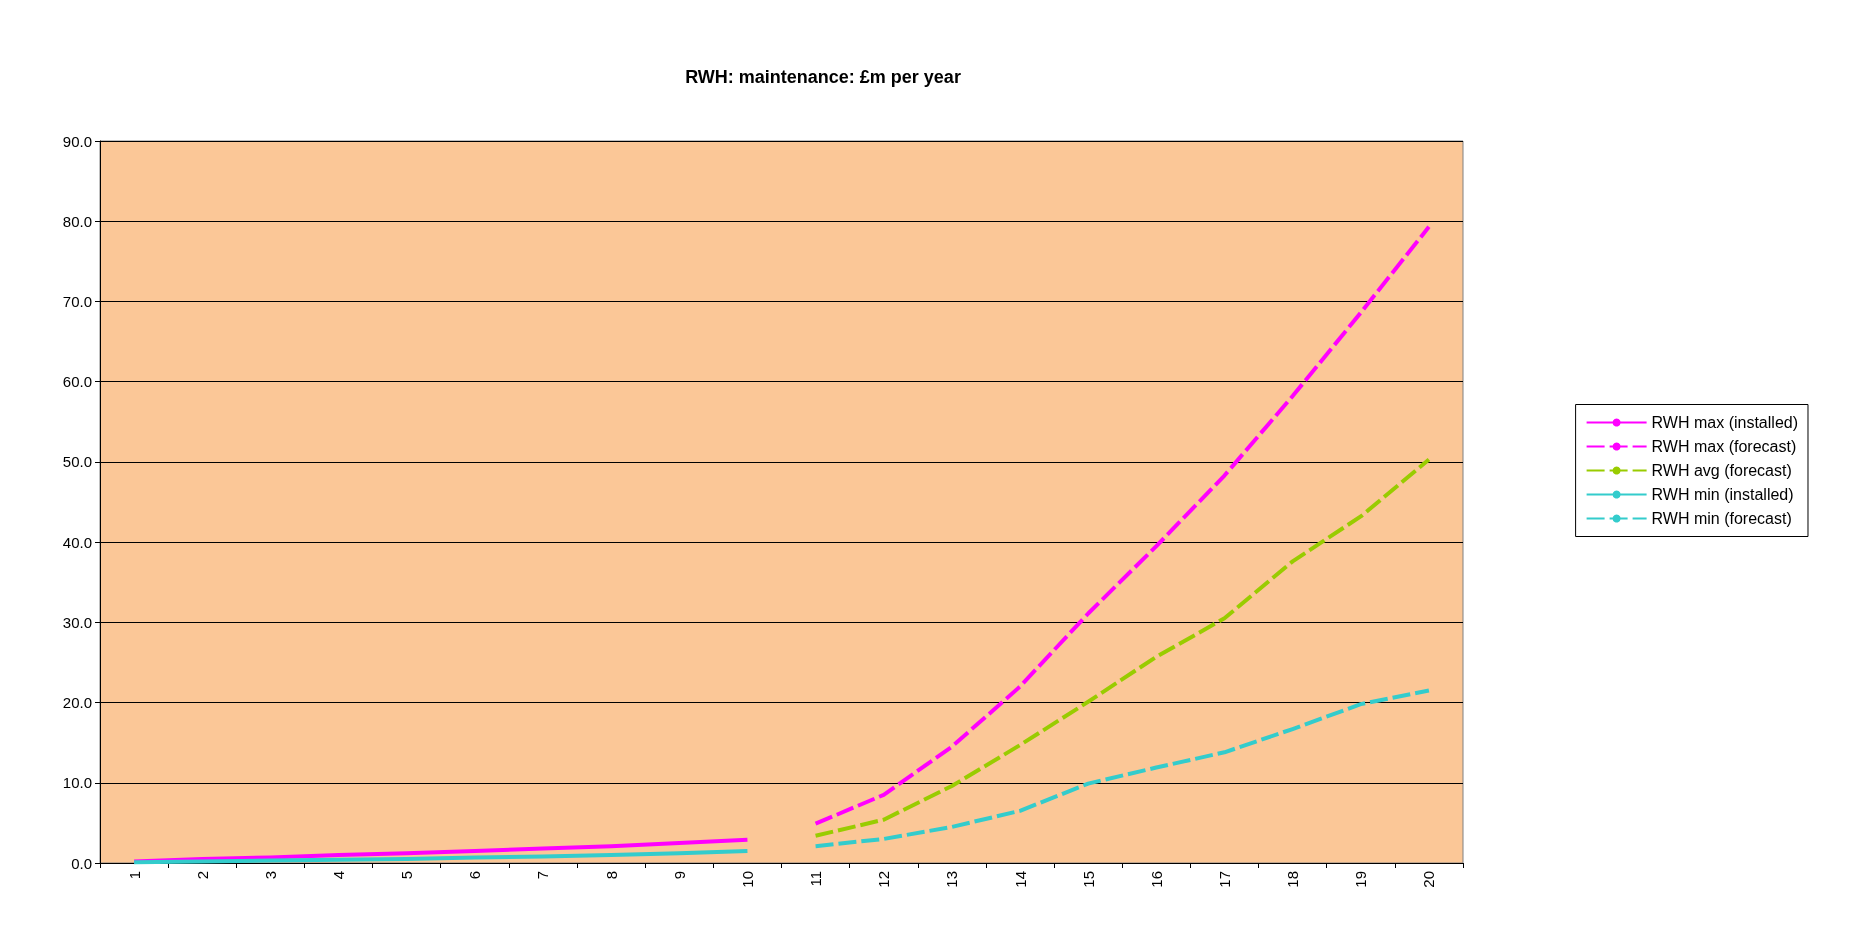 Image resolution: width=1852 pixels, height=947 pixels. What do you see at coordinates (952, 879) in the screenshot?
I see `x-tick-label: 13` at bounding box center [952, 879].